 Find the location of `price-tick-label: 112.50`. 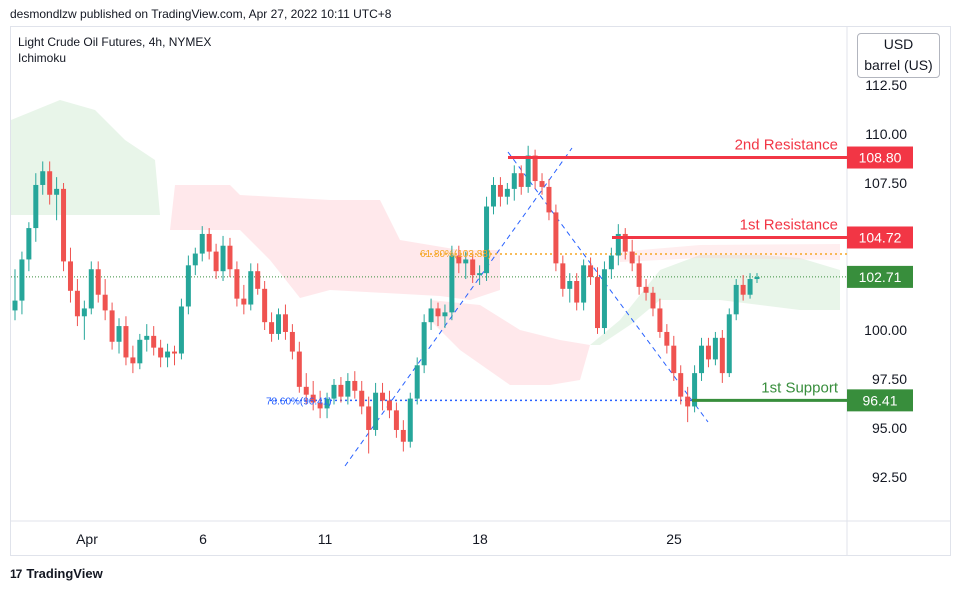

price-tick-label: 112.50 is located at coordinates (886, 85).